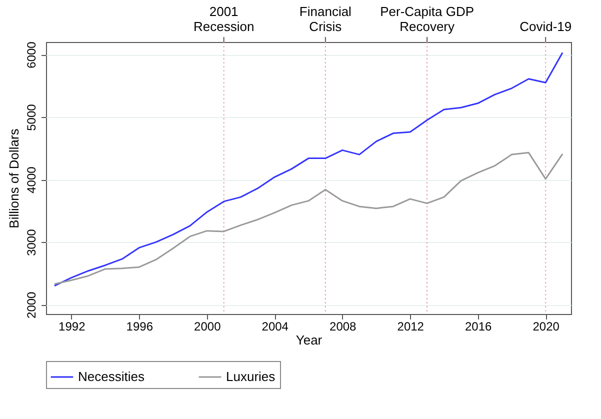 This screenshot has width=601, height=419. Describe the element at coordinates (427, 19) in the screenshot. I see `ref-line-label: Per-Capita GDP Recovery` at that location.